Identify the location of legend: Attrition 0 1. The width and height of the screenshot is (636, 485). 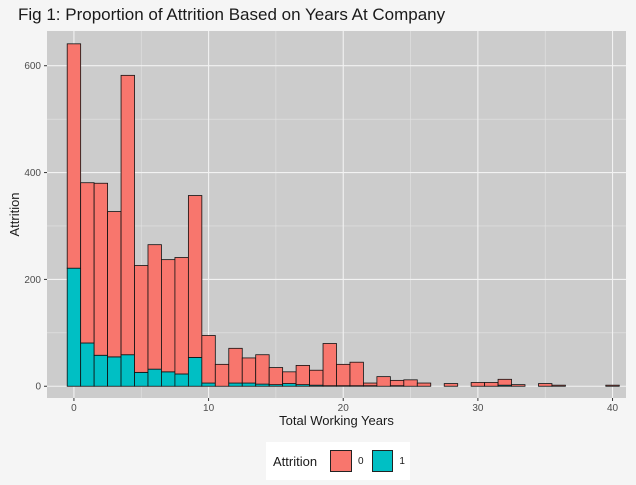
(338, 461).